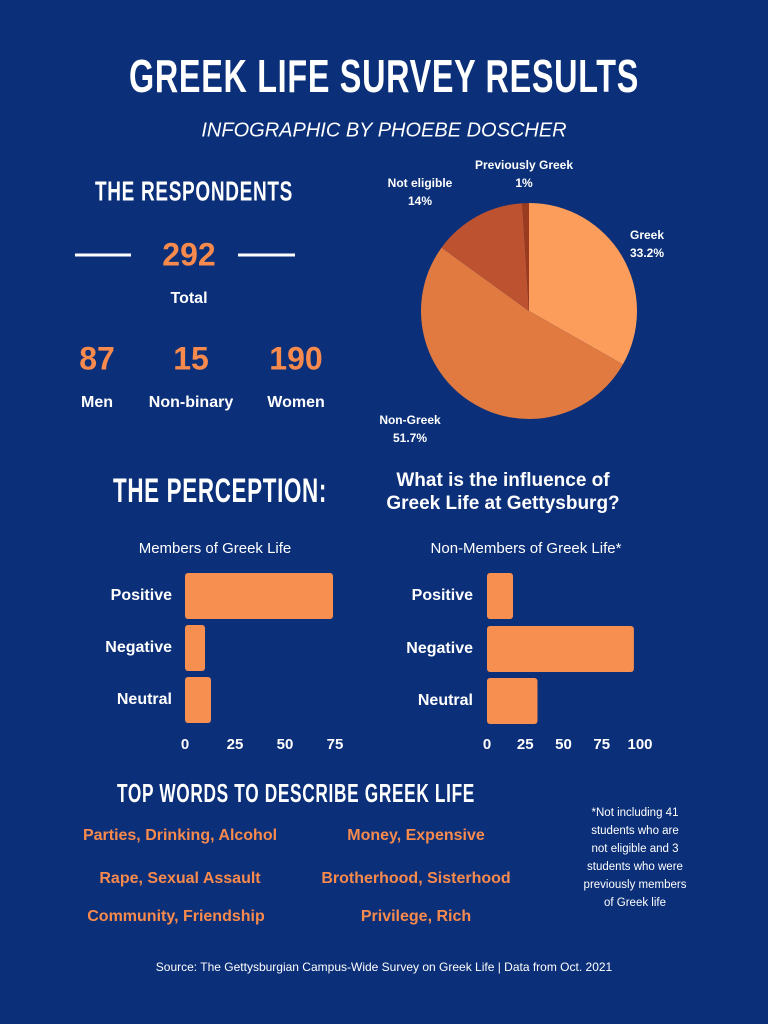 This screenshot has width=768, height=1024. Describe the element at coordinates (410, 438) in the screenshot. I see `slice-value-label: 51.7%` at that location.